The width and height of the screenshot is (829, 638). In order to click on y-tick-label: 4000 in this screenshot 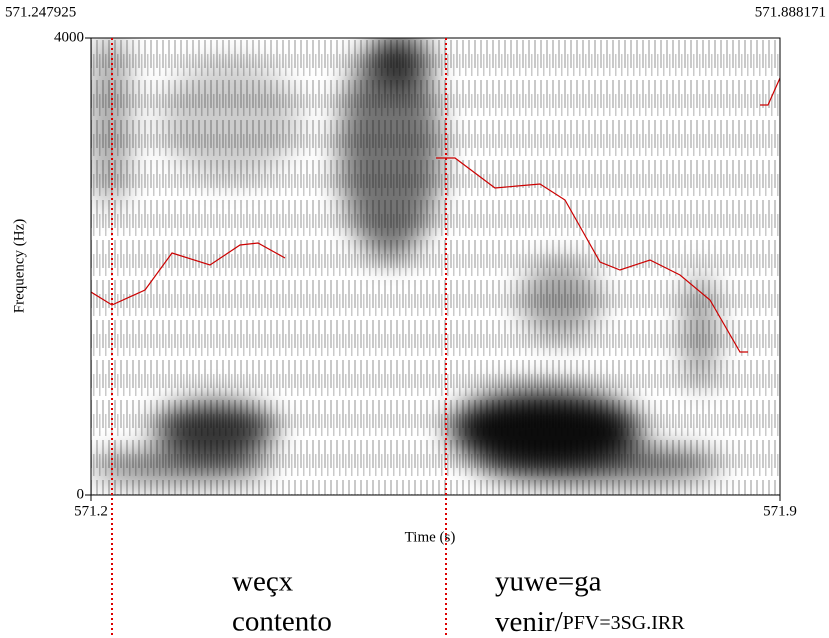, I will do `click(69, 37)`.